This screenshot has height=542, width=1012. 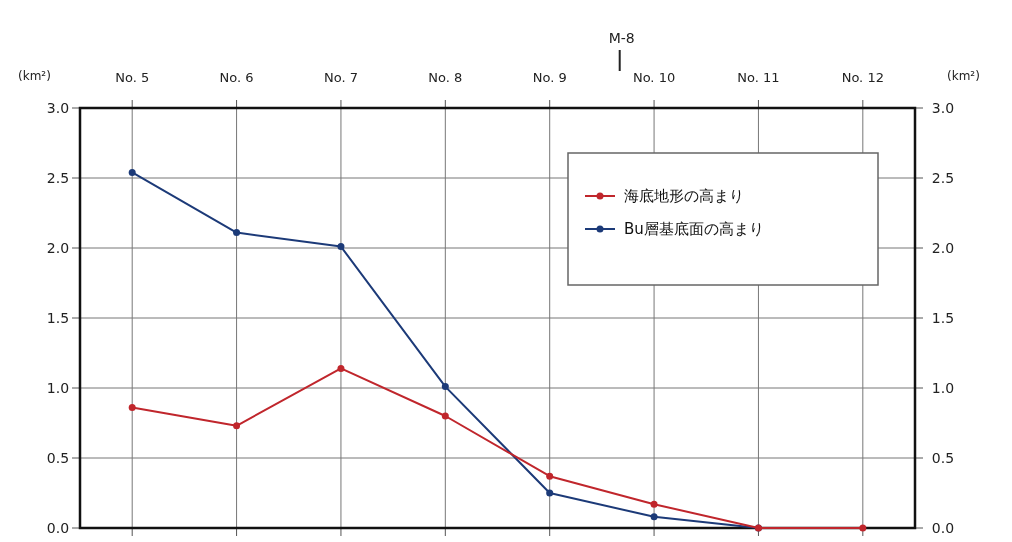 I want to click on y2-tick-label: 1.0, so click(x=943, y=387).